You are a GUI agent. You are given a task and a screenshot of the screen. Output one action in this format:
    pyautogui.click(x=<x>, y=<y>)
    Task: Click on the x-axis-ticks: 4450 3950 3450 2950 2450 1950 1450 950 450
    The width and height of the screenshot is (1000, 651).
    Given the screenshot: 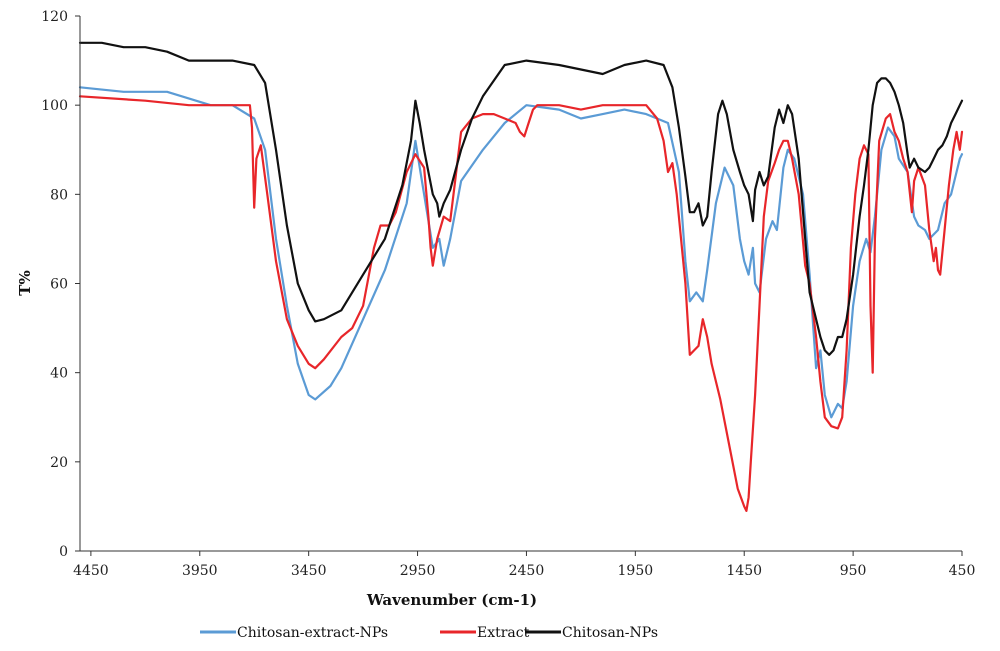 What is the action you would take?
    pyautogui.click(x=524, y=565)
    